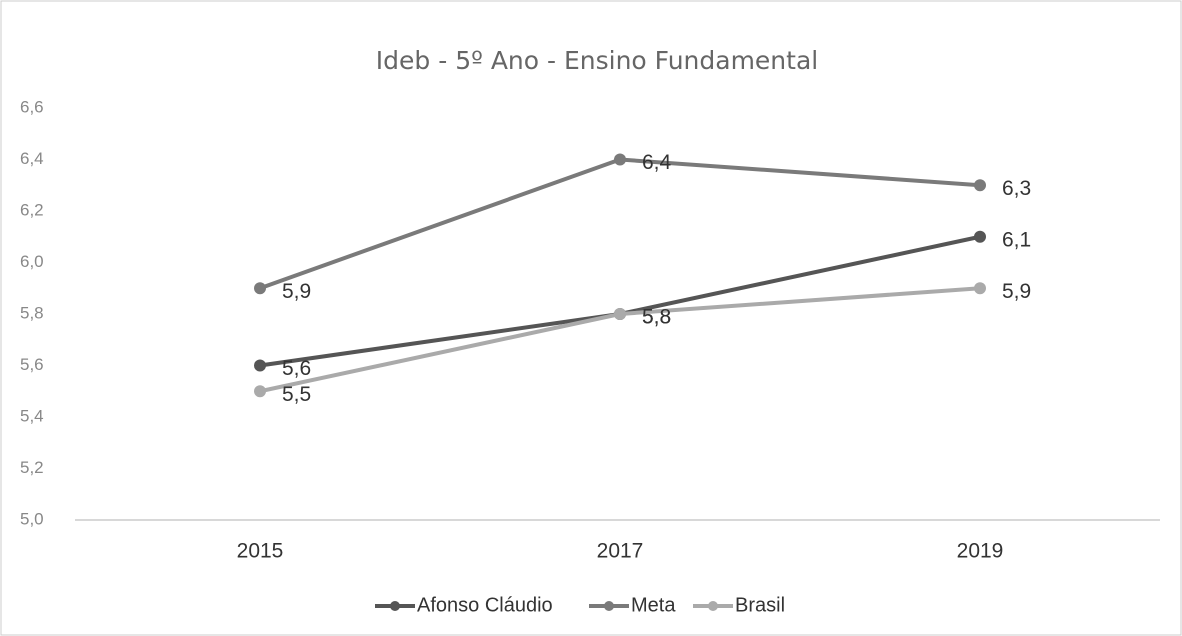 This screenshot has width=1182, height=636. Describe the element at coordinates (980, 551) in the screenshot. I see `x-tick-label: 2019` at that location.